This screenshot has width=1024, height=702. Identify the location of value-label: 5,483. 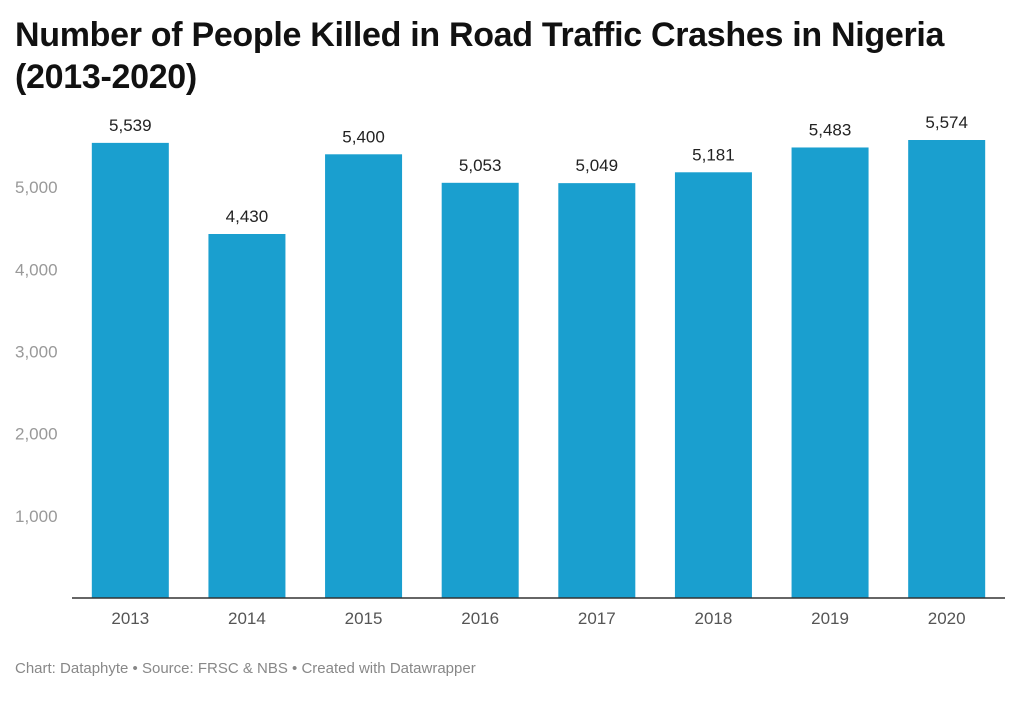
(830, 129).